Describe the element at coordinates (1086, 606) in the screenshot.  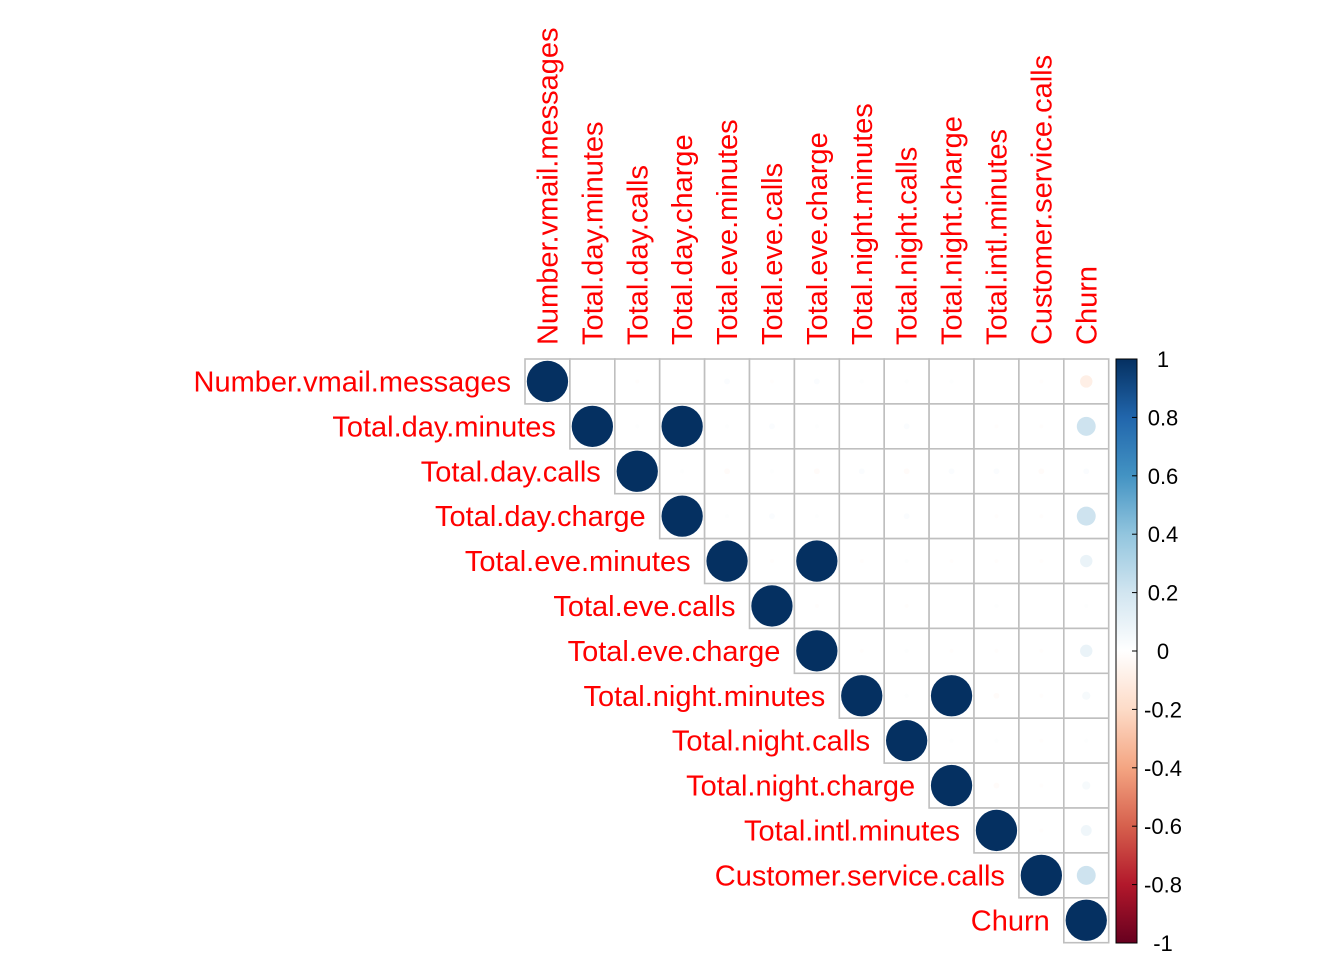
I see `correlation-circle-Total.eve.calls-Churn` at that location.